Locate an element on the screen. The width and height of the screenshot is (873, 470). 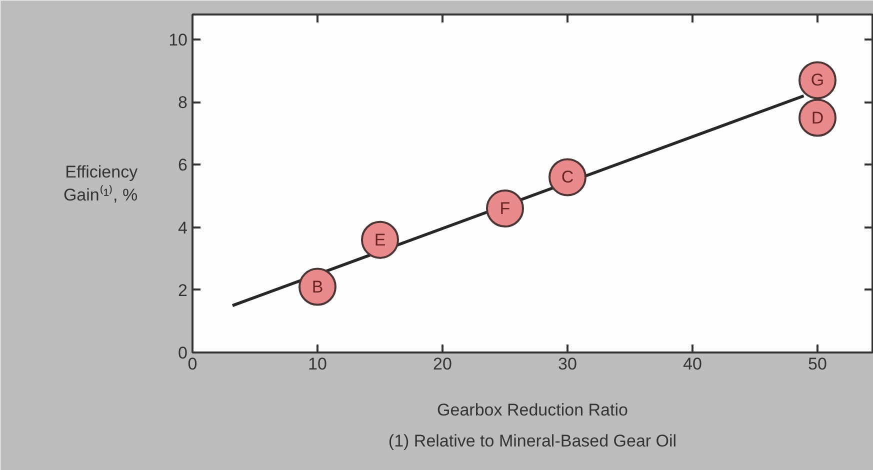
x-tick-label: 20 is located at coordinates (442, 364).